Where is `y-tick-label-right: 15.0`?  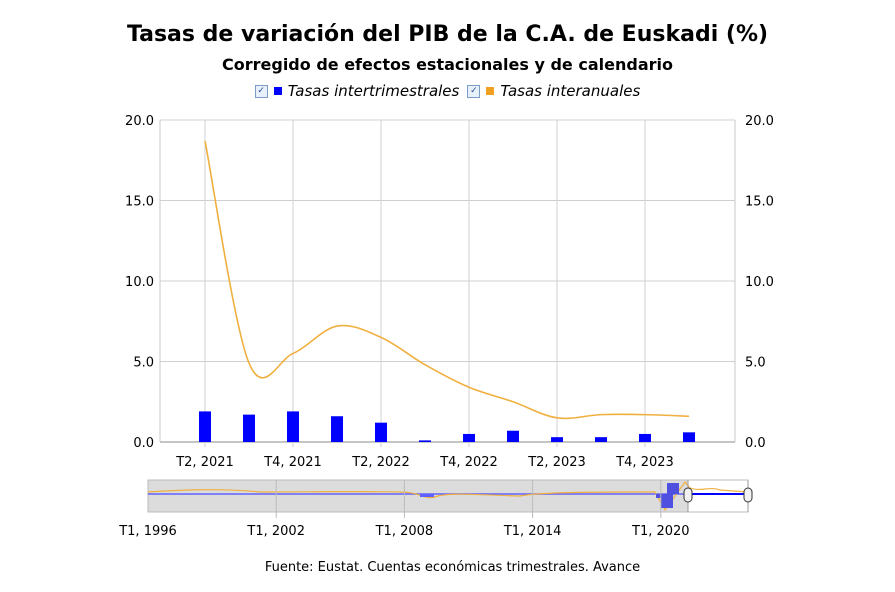
y-tick-label-right: 15.0 is located at coordinates (759, 202).